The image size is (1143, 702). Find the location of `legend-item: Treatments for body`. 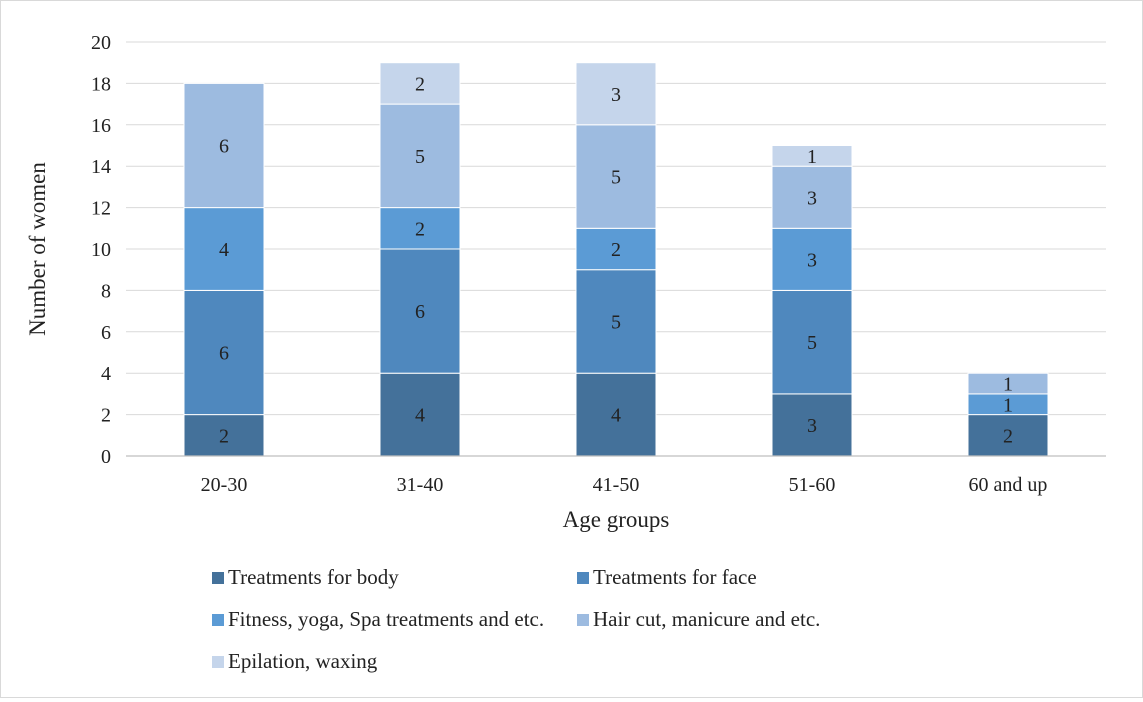

legend-item: Treatments for body is located at coordinates (305, 577).